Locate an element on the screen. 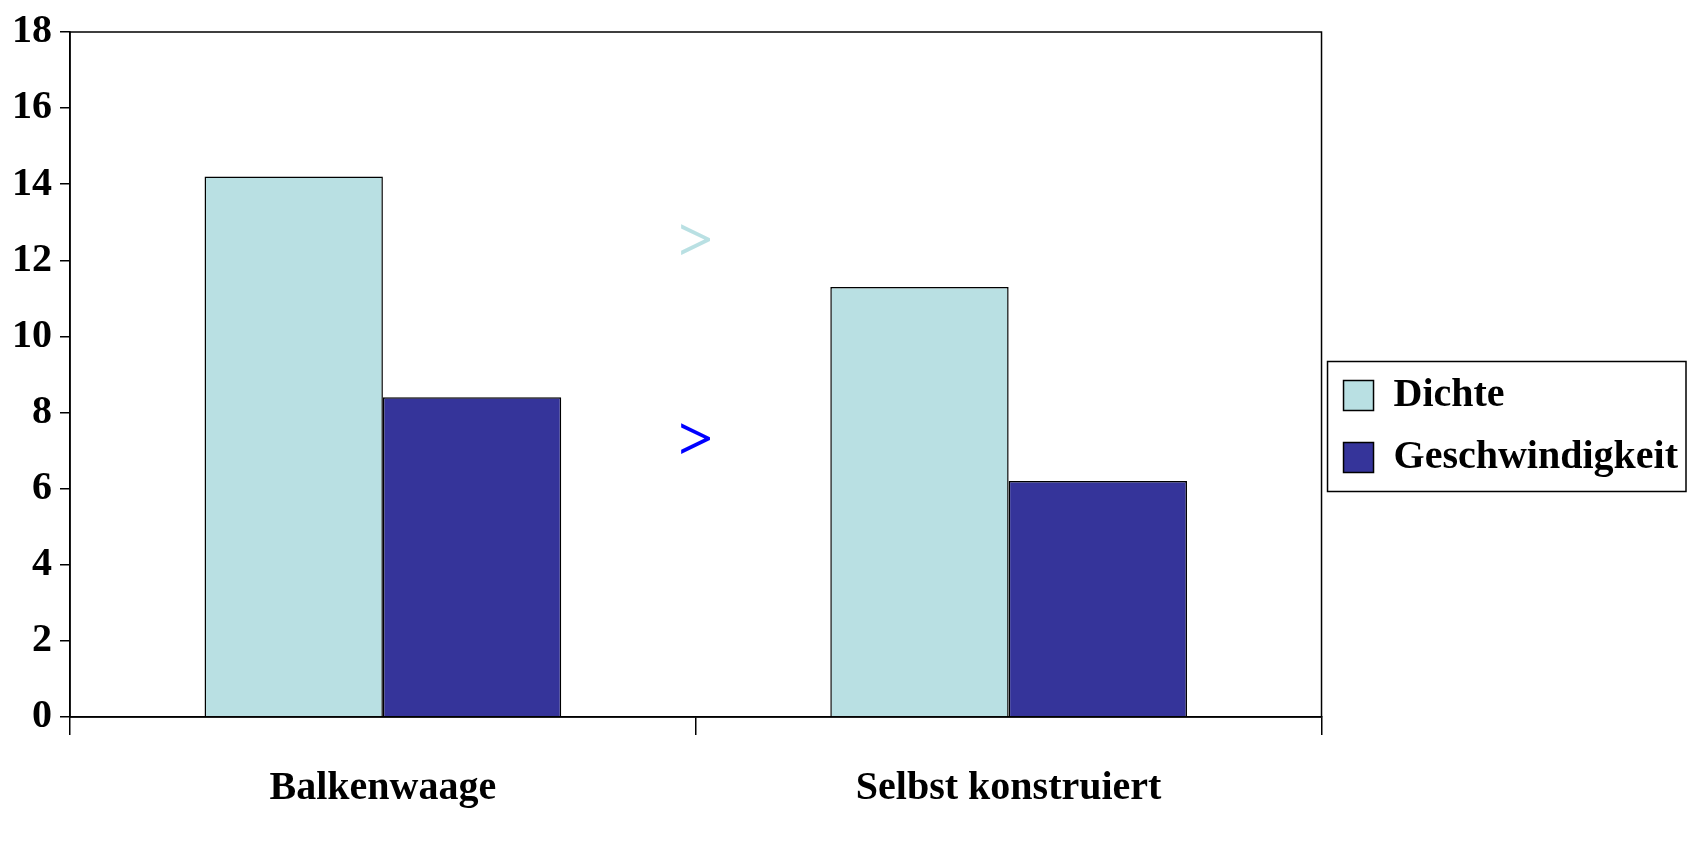 This screenshot has width=1688, height=853. y-tick-label: 6 is located at coordinates (42, 485).